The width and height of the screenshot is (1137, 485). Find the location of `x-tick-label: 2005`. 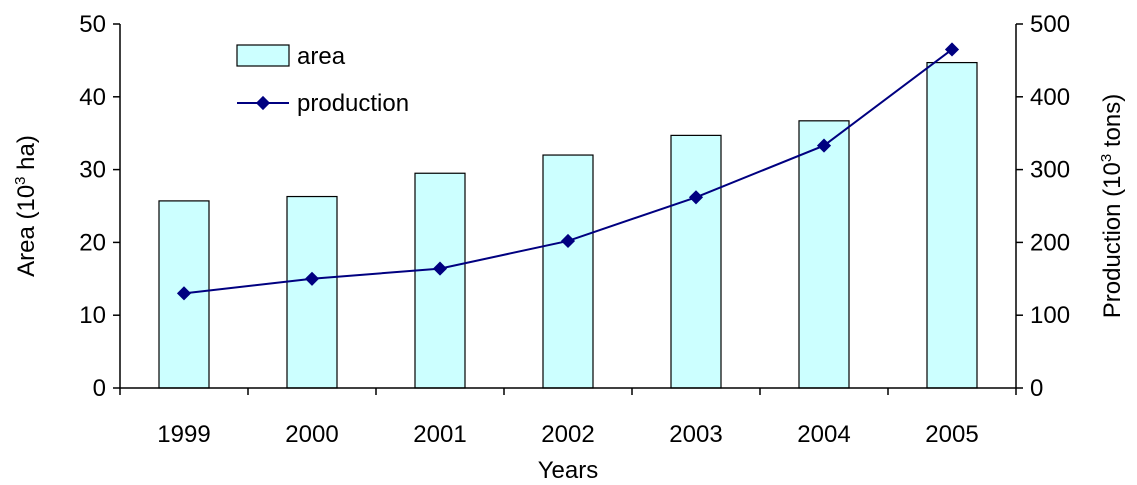

x-tick-label: 2005 is located at coordinates (951, 434).